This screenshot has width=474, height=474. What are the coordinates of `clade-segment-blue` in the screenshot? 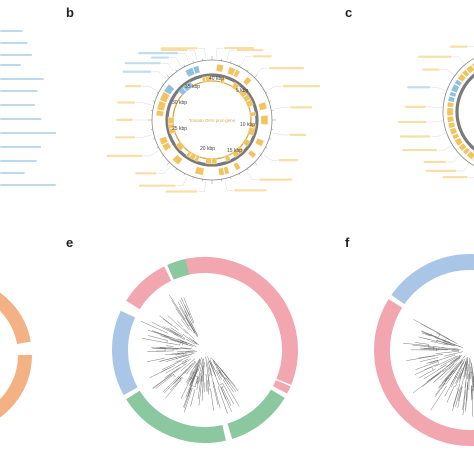 It's located at (432, 279).